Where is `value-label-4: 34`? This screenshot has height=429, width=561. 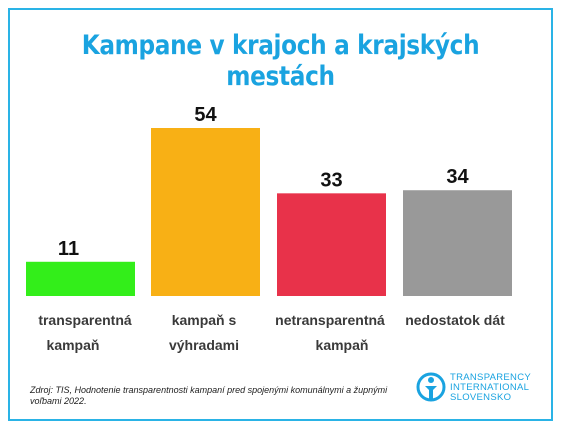 value-label-4: 34 is located at coordinates (457, 177).